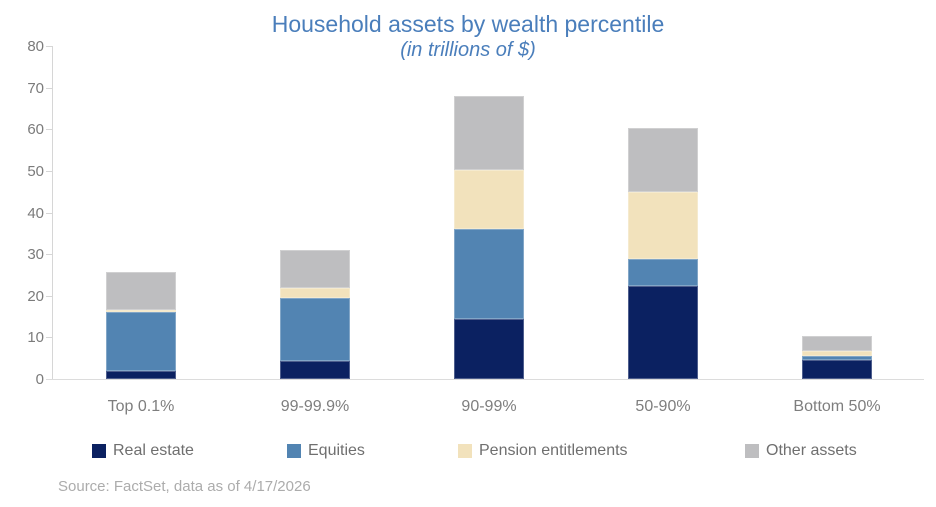  I want to click on y-tick-label: 20, so click(35, 296).